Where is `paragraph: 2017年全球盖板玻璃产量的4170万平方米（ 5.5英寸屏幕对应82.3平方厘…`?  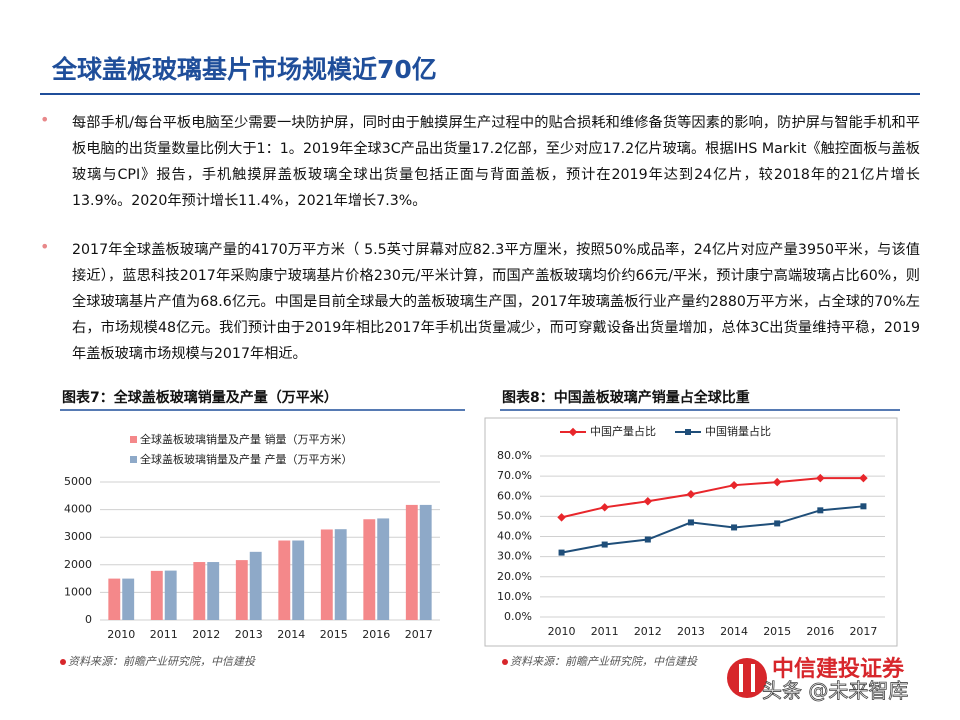
paragraph: 2017年全球盖板玻璃产量的4170万平方米（ 5.5英寸屏幕对应82.3平方厘… is located at coordinates (496, 302).